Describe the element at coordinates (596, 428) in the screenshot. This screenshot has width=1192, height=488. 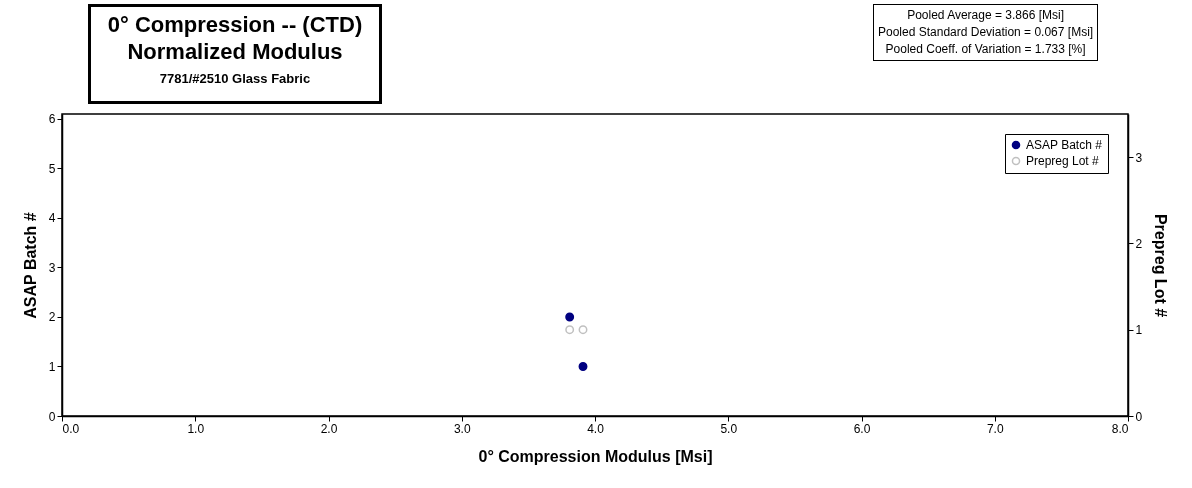
I see `x-tick-label: 4.0` at that location.